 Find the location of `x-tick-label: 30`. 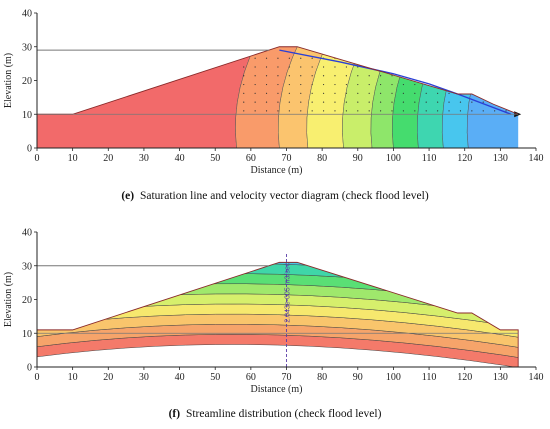

x-tick-label: 30 is located at coordinates (144, 377).